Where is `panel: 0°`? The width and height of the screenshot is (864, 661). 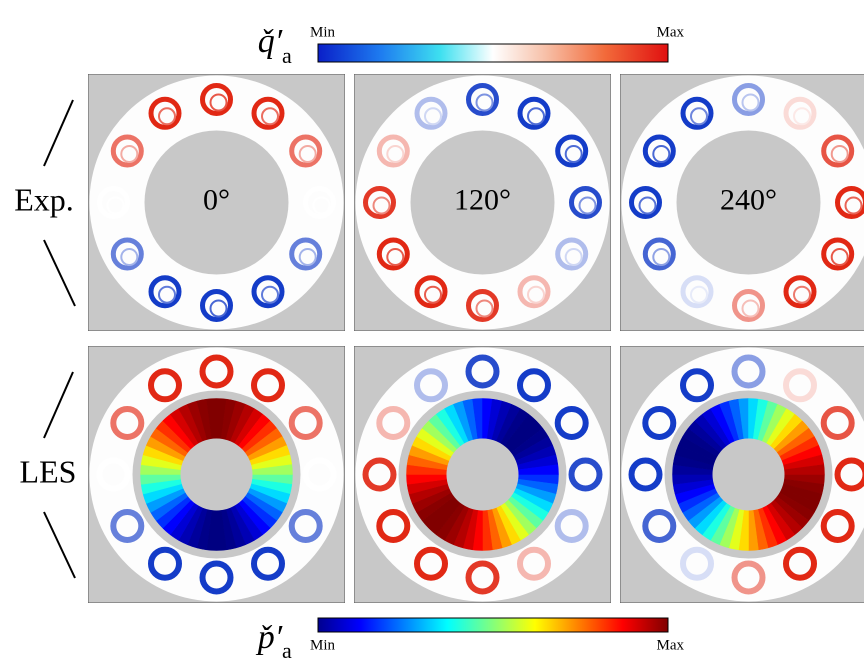
panel: 0° is located at coordinates (216, 202).